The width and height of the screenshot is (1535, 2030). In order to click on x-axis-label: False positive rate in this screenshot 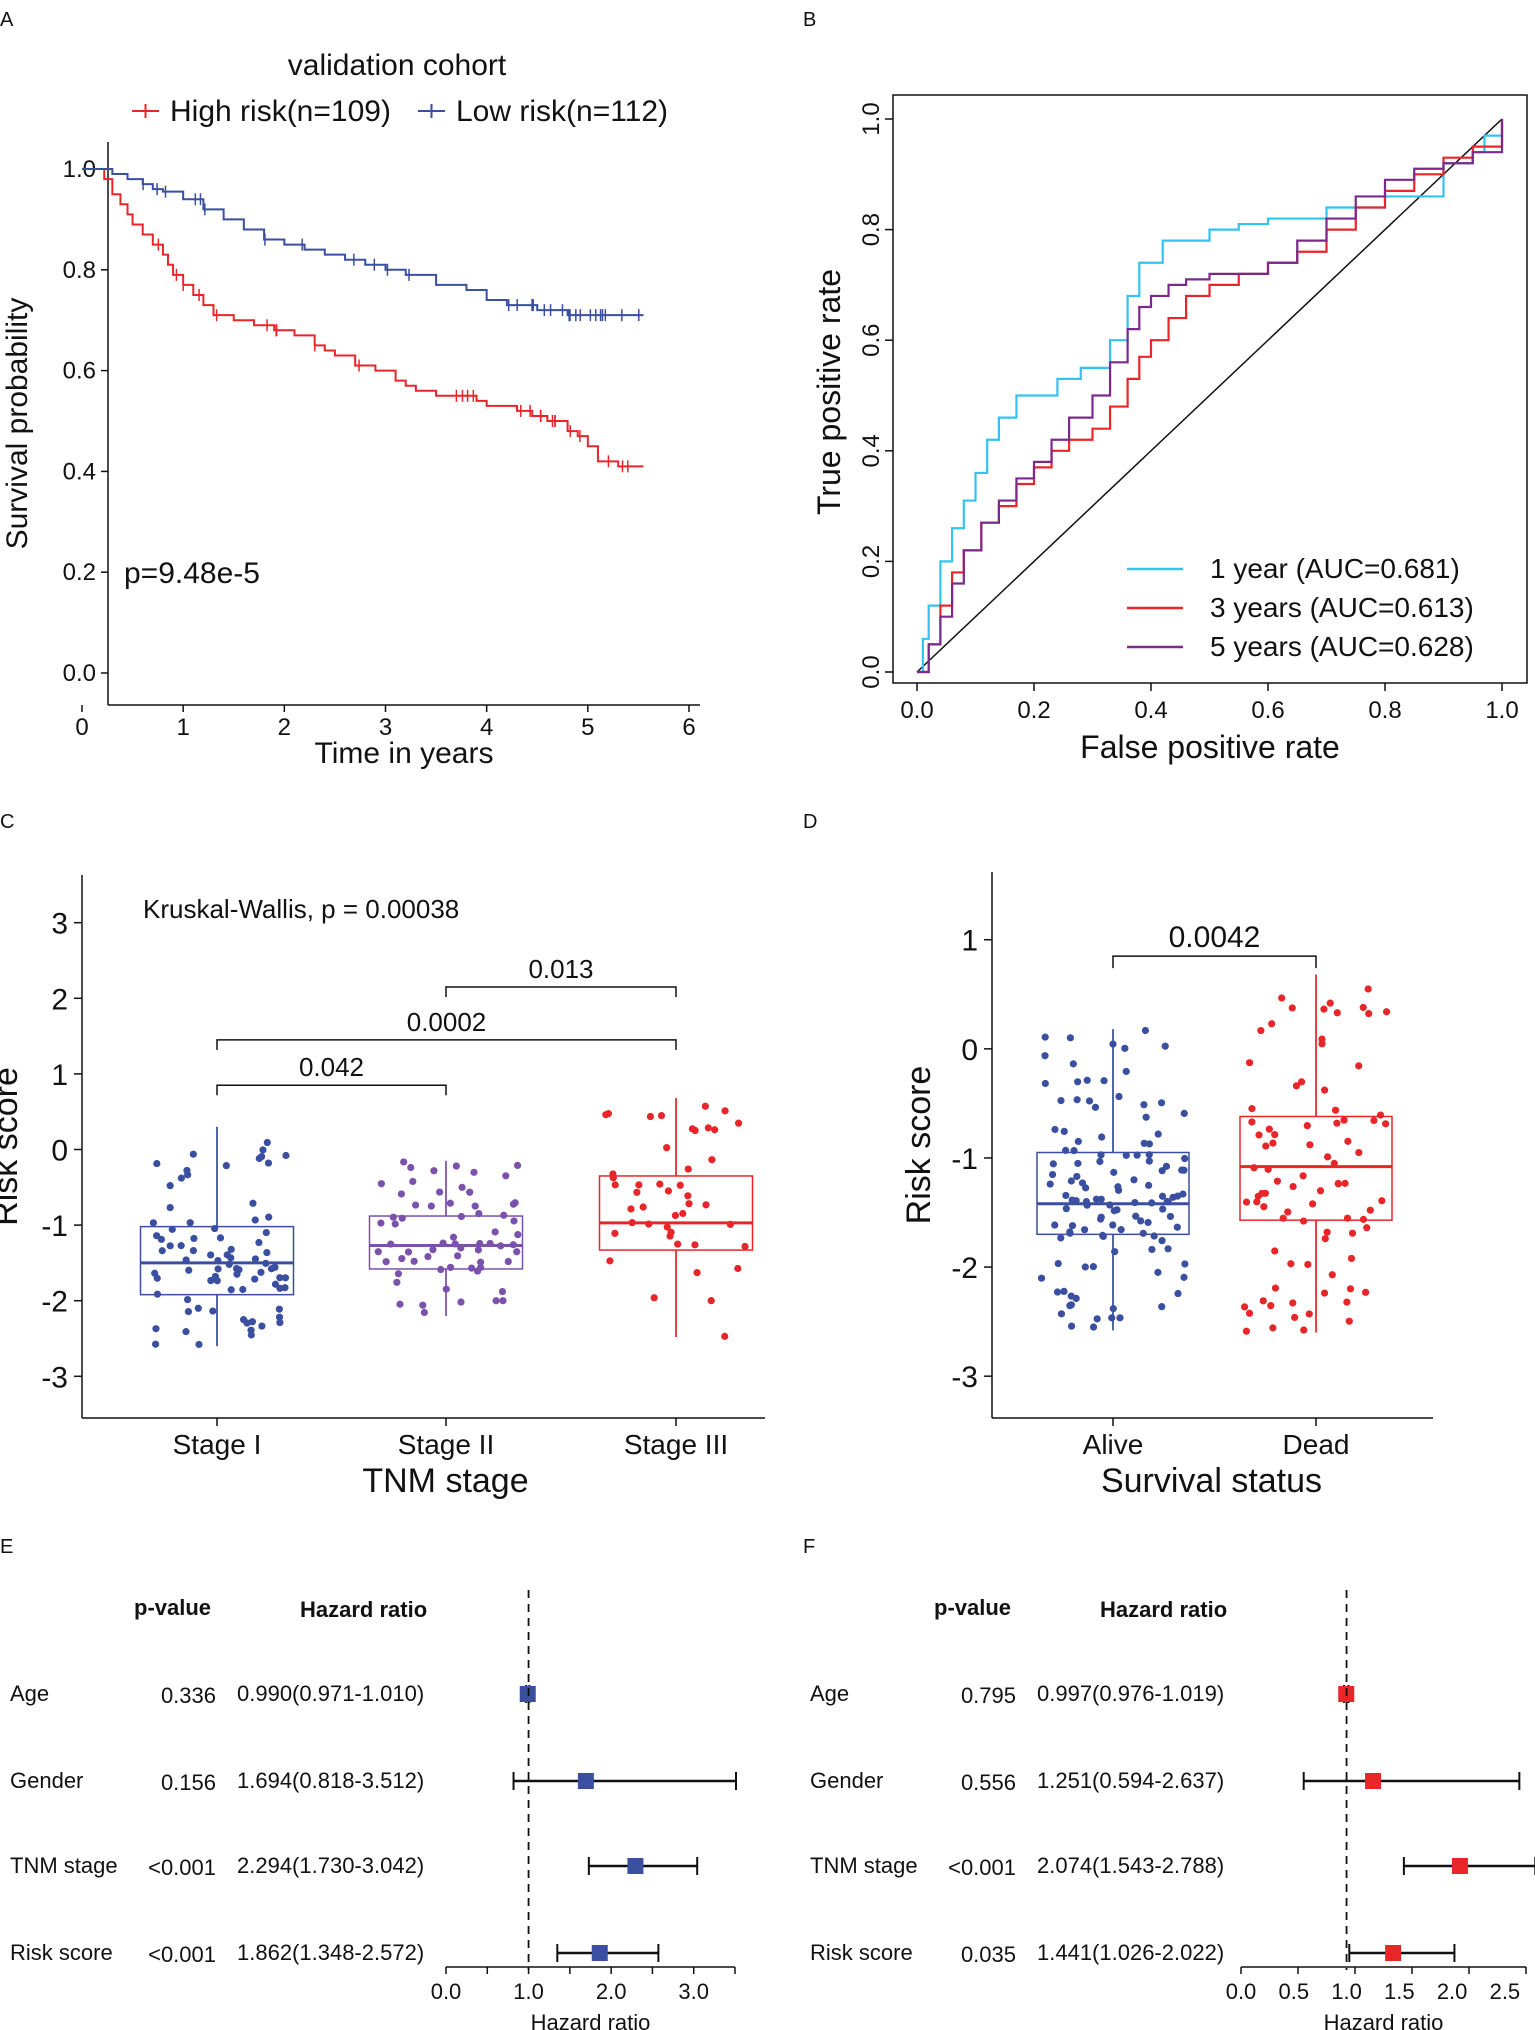, I will do `click(1210, 747)`.